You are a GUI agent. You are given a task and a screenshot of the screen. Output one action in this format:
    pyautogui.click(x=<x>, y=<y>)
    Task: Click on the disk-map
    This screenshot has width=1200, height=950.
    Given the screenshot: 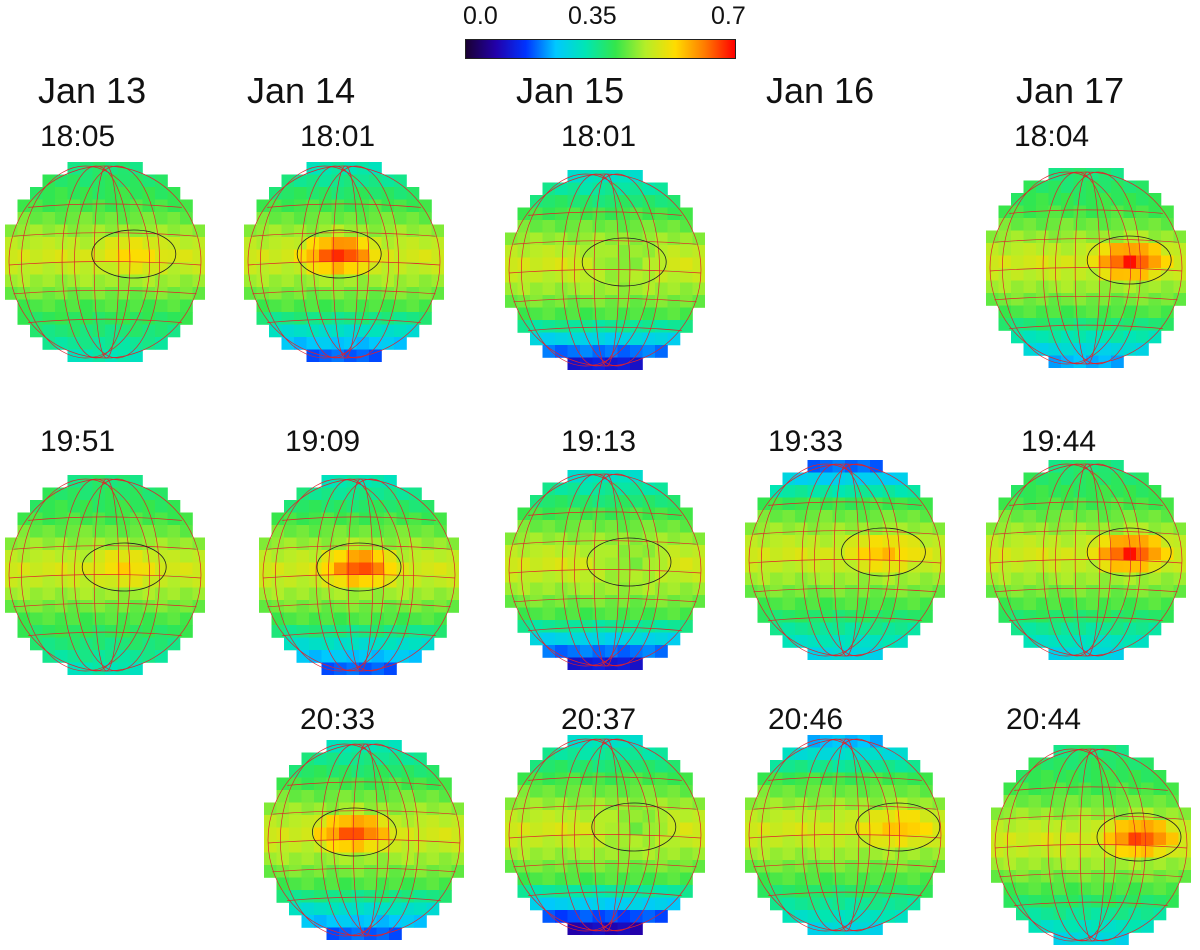 What is the action you would take?
    pyautogui.click(x=105, y=262)
    